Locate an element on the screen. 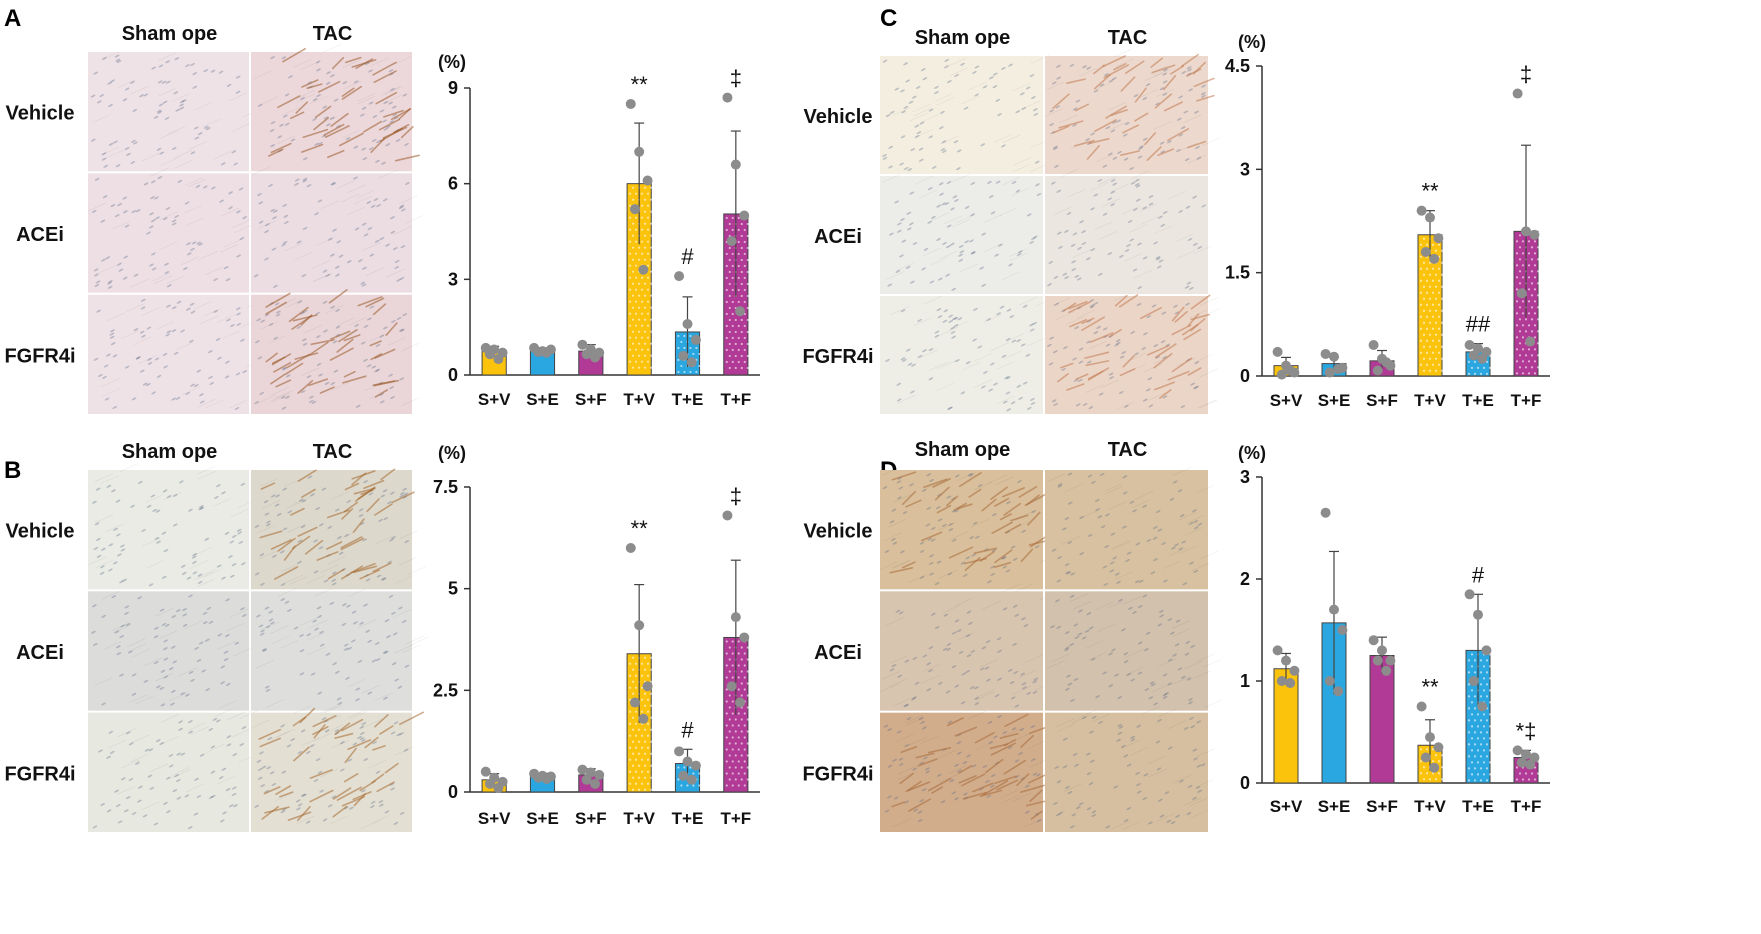  y-tick-label: 3 is located at coordinates (1245, 169).